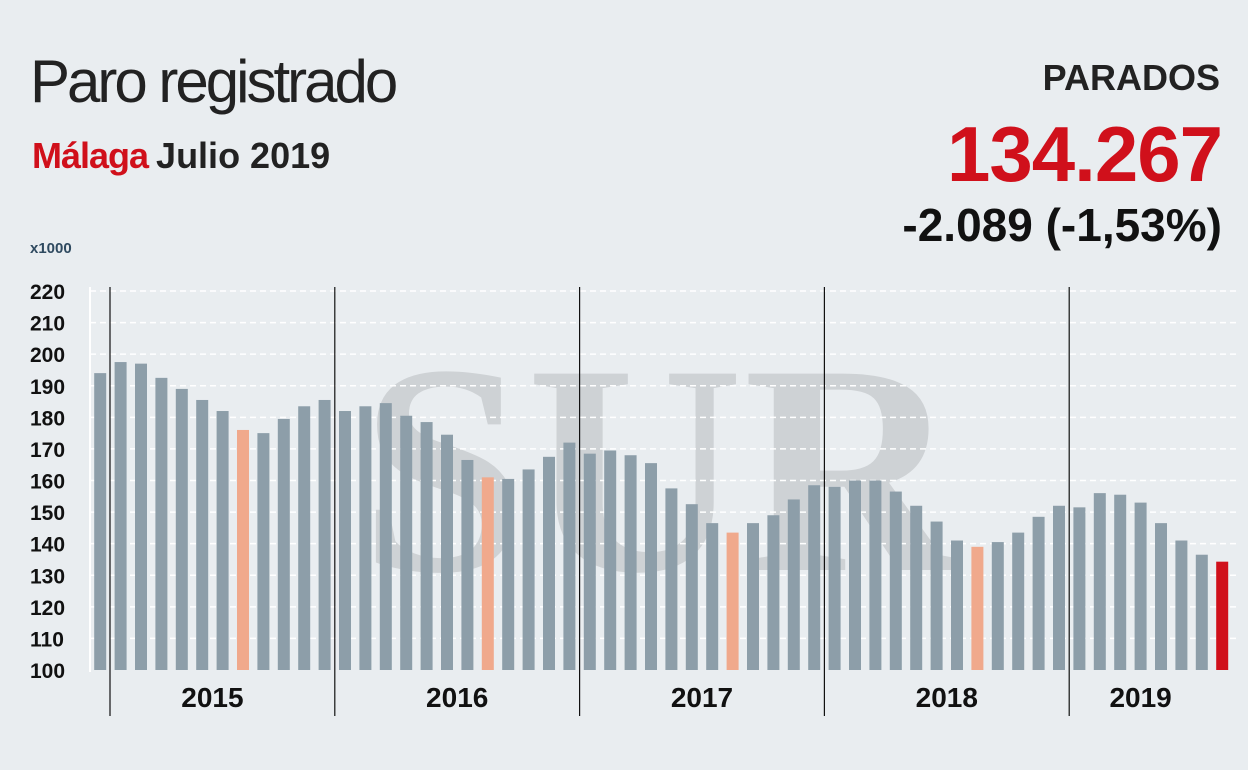 This screenshot has width=1248, height=770. What do you see at coordinates (457, 697) in the screenshot?
I see `x-tick-label: 2016` at bounding box center [457, 697].